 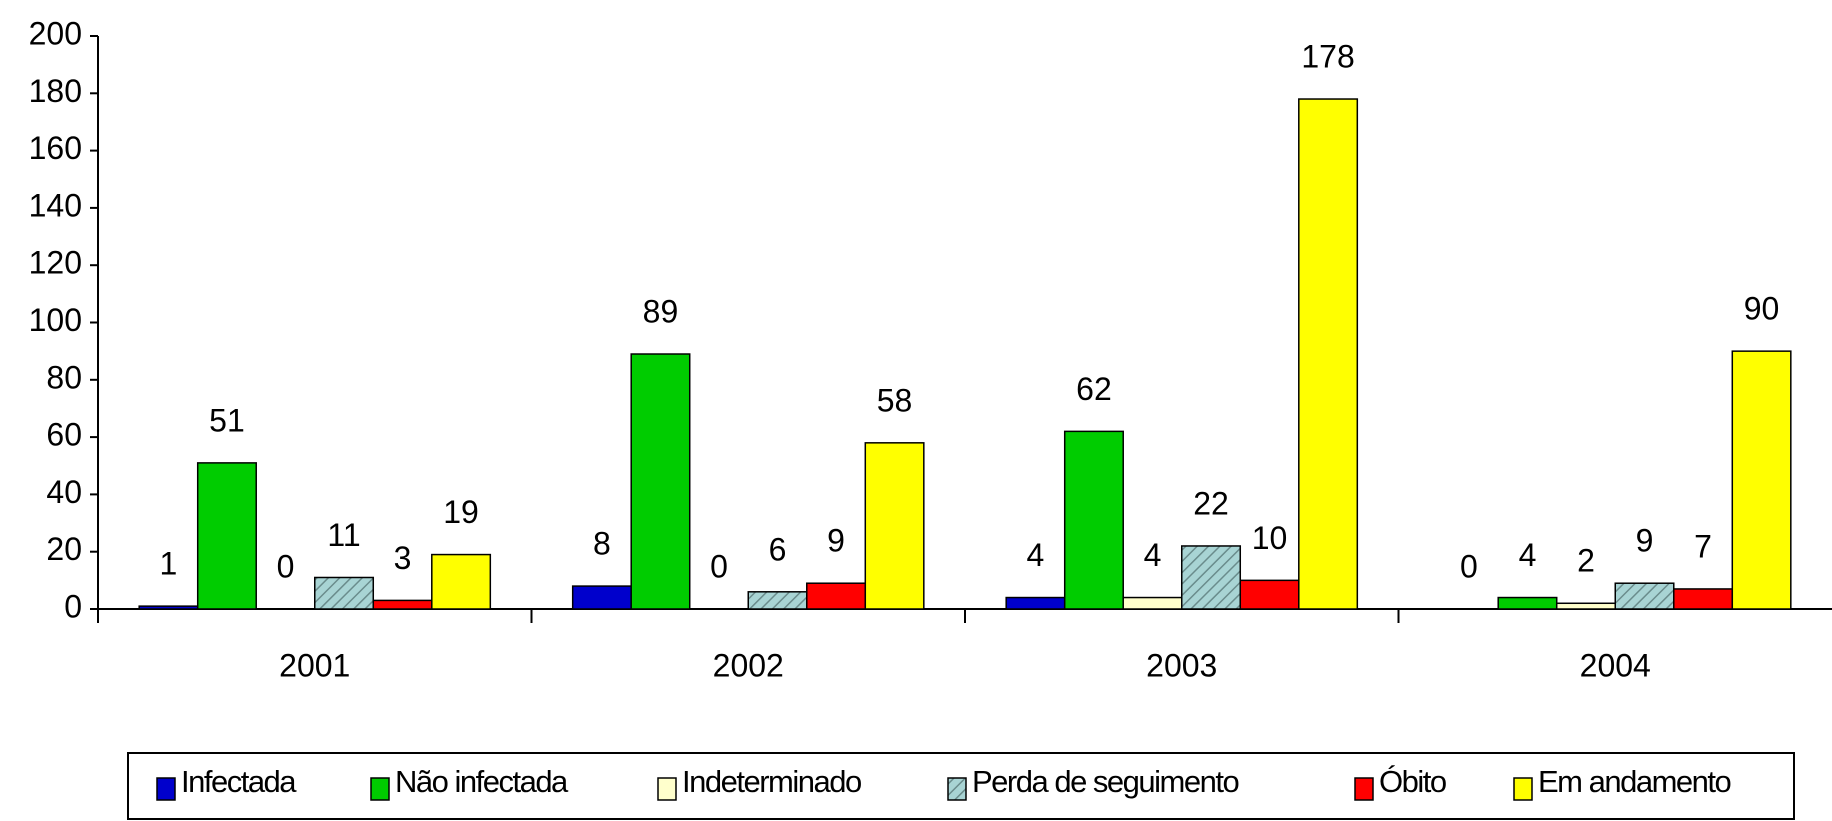 I want to click on x-tick-label: 2003, so click(x=1181, y=665).